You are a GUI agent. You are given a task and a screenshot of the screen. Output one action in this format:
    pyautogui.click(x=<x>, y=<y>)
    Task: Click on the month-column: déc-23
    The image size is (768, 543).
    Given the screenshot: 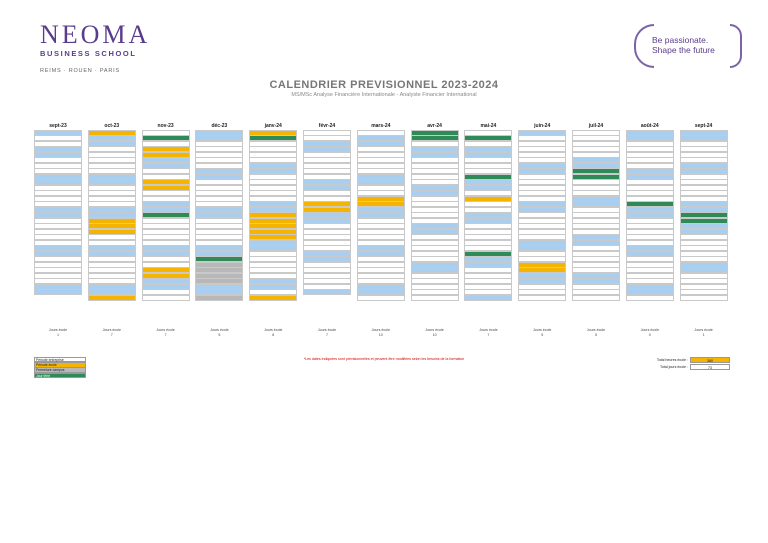 What is the action you would take?
    pyautogui.click(x=219, y=212)
    